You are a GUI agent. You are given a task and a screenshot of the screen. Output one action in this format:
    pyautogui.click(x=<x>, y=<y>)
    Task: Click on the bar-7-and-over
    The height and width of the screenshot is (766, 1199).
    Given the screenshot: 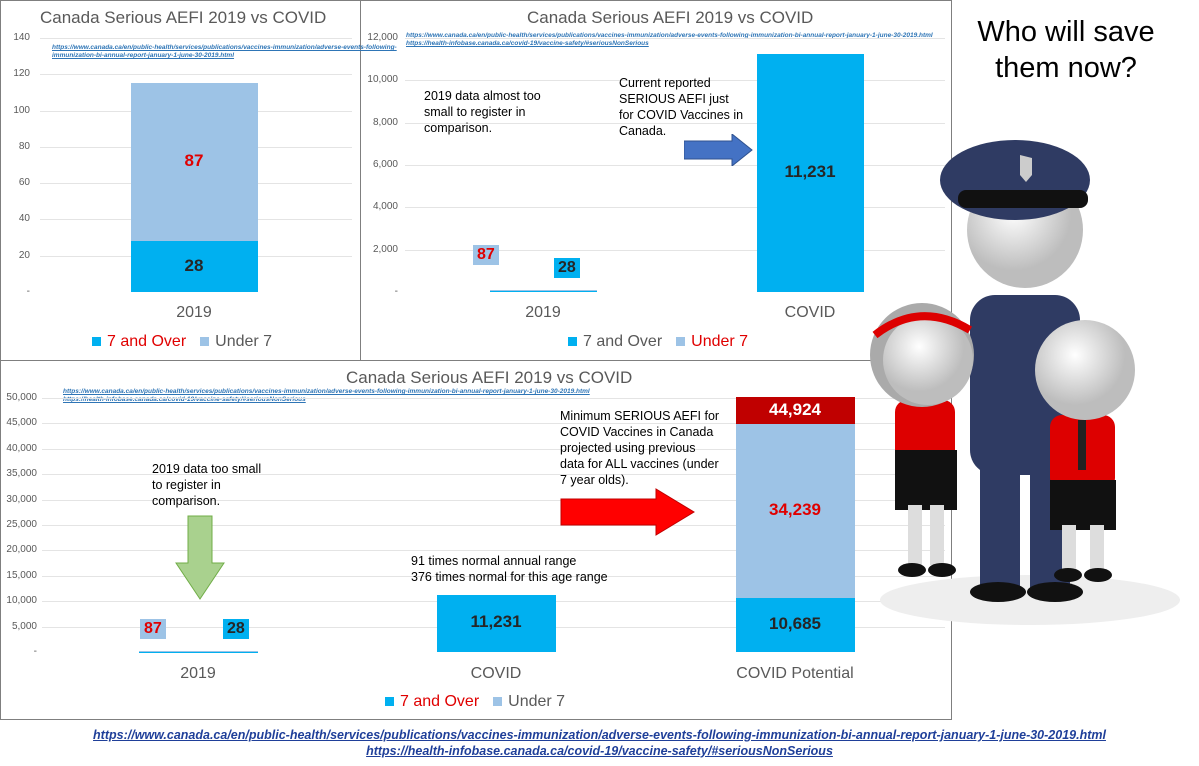 What is the action you would take?
    pyautogui.click(x=543, y=291)
    